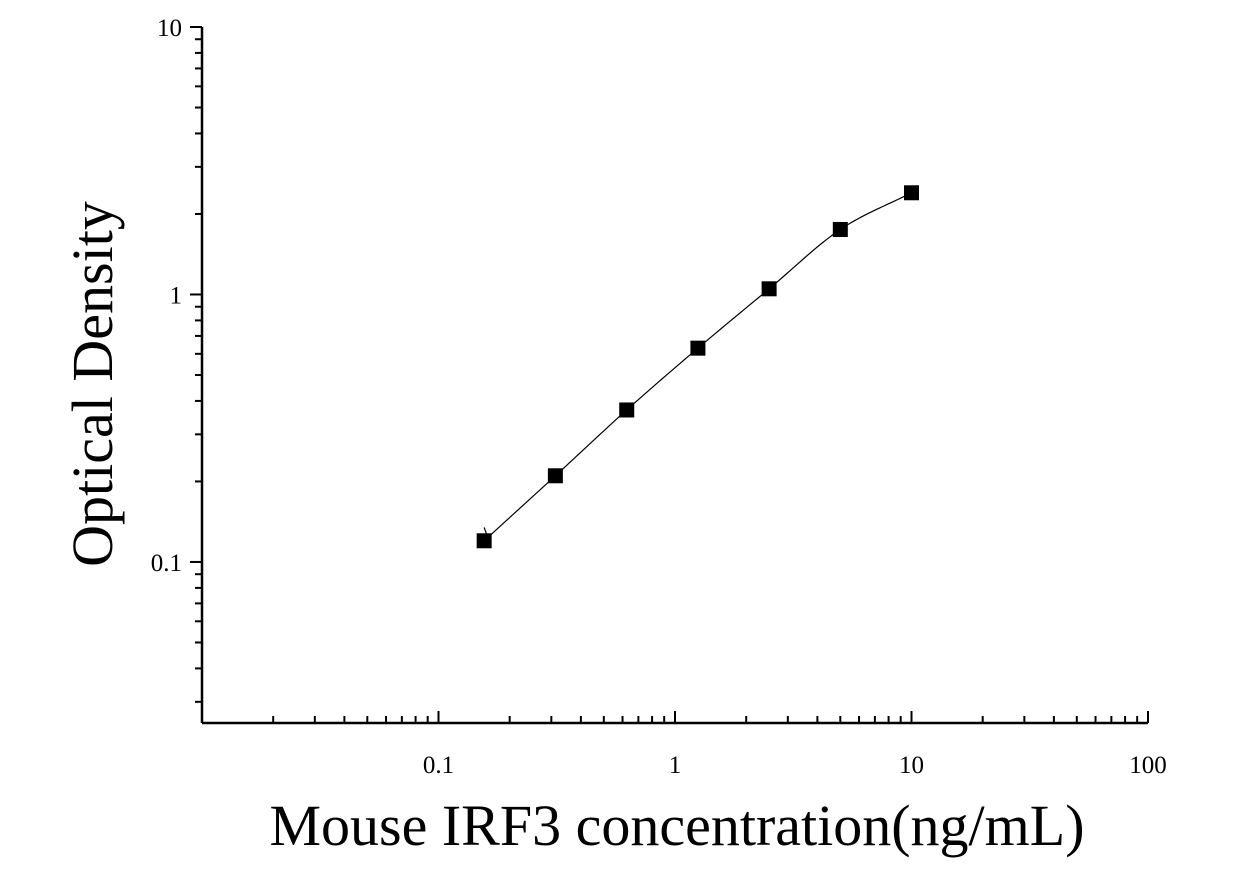  What do you see at coordinates (1148, 765) in the screenshot?
I see `x-tick-label: 100` at bounding box center [1148, 765].